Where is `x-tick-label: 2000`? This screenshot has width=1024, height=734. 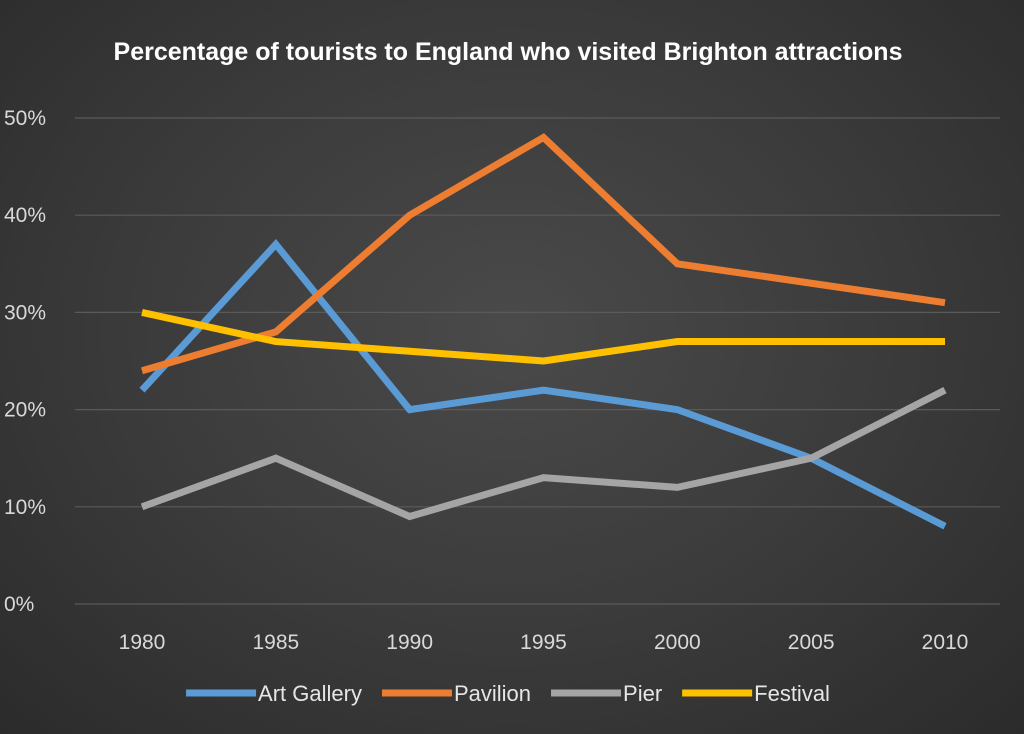 x-tick-label: 2000 is located at coordinates (677, 642).